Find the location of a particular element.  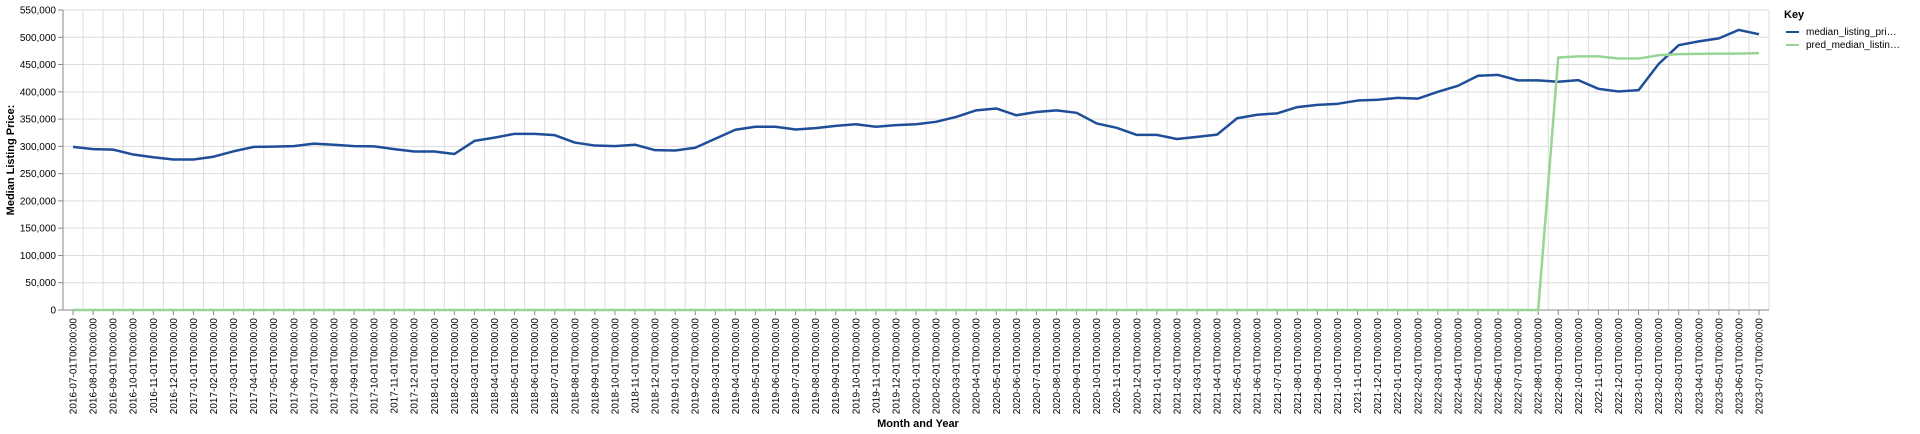

x-tick-label: 2020-06-01T00:00:00 is located at coordinates (1017, 366).